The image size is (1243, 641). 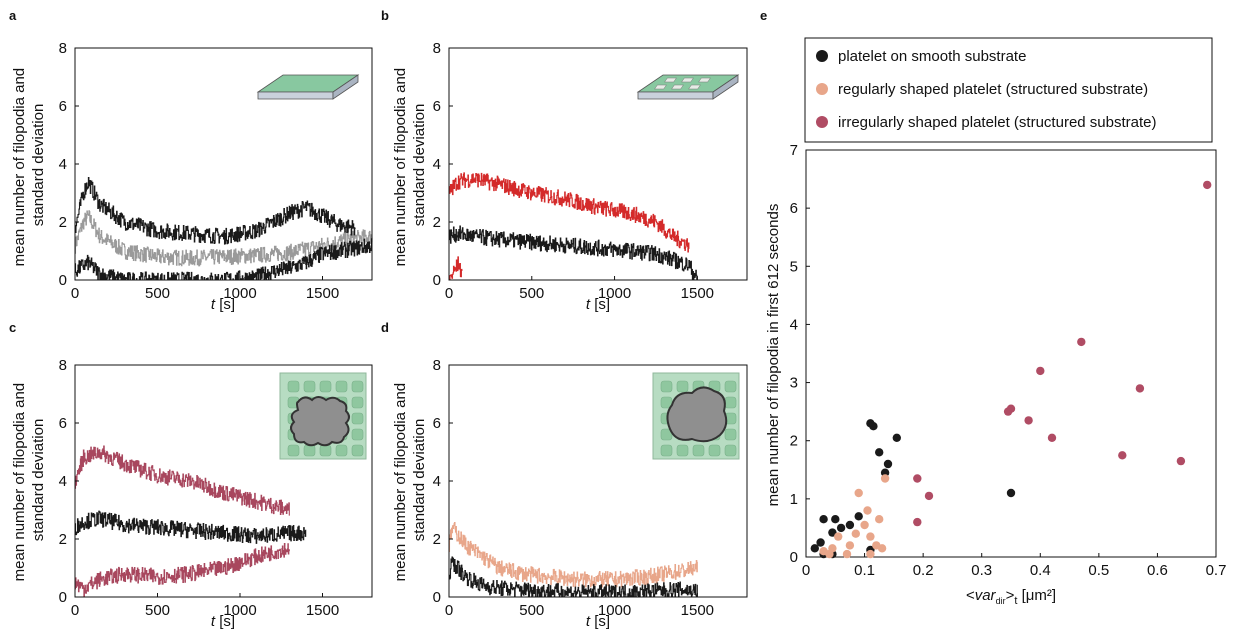 I want to click on legend-marker-smooth, so click(x=822, y=56).